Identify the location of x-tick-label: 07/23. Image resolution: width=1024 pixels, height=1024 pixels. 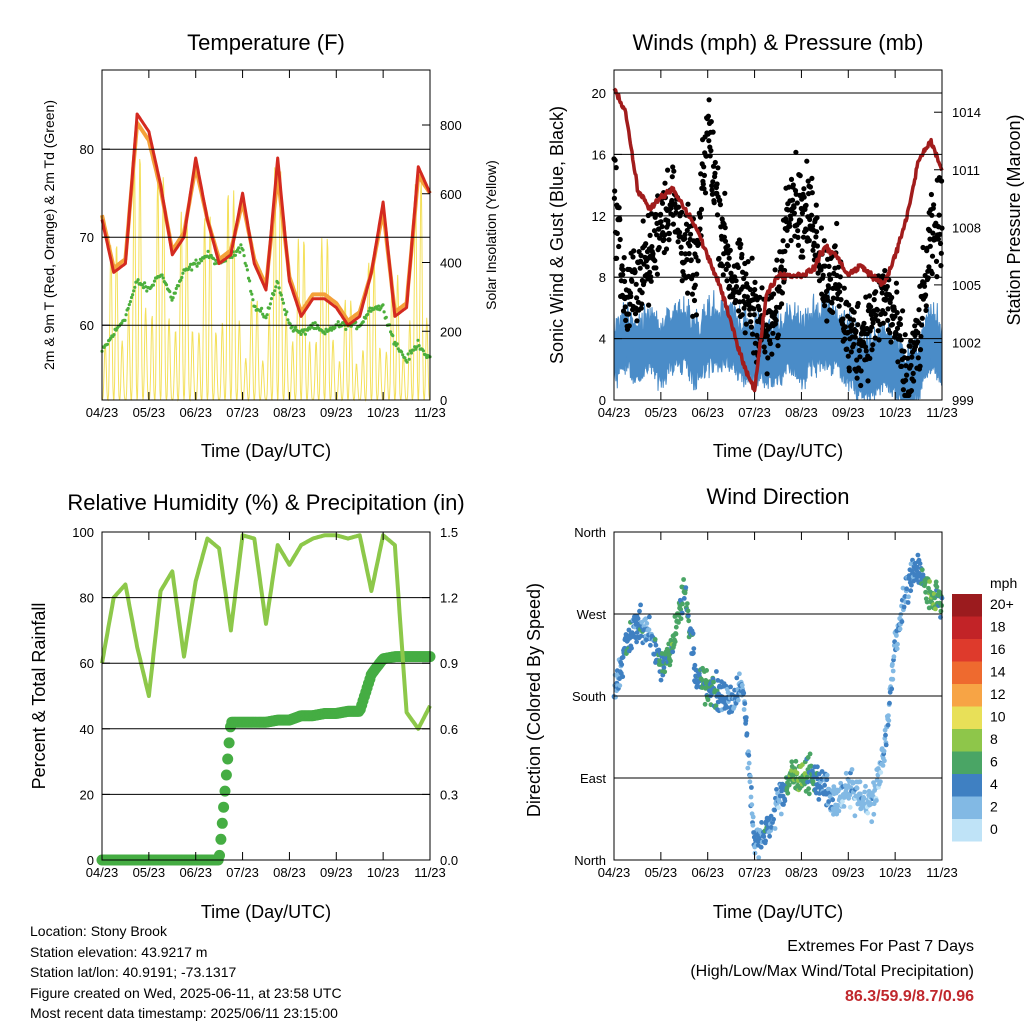
(754, 412).